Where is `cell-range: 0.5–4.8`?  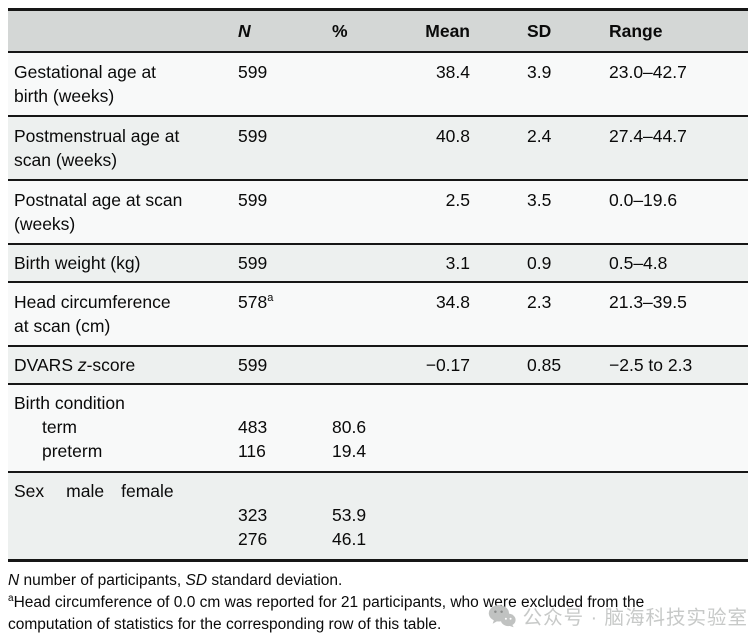 cell-range: 0.5–4.8 is located at coordinates (638, 263).